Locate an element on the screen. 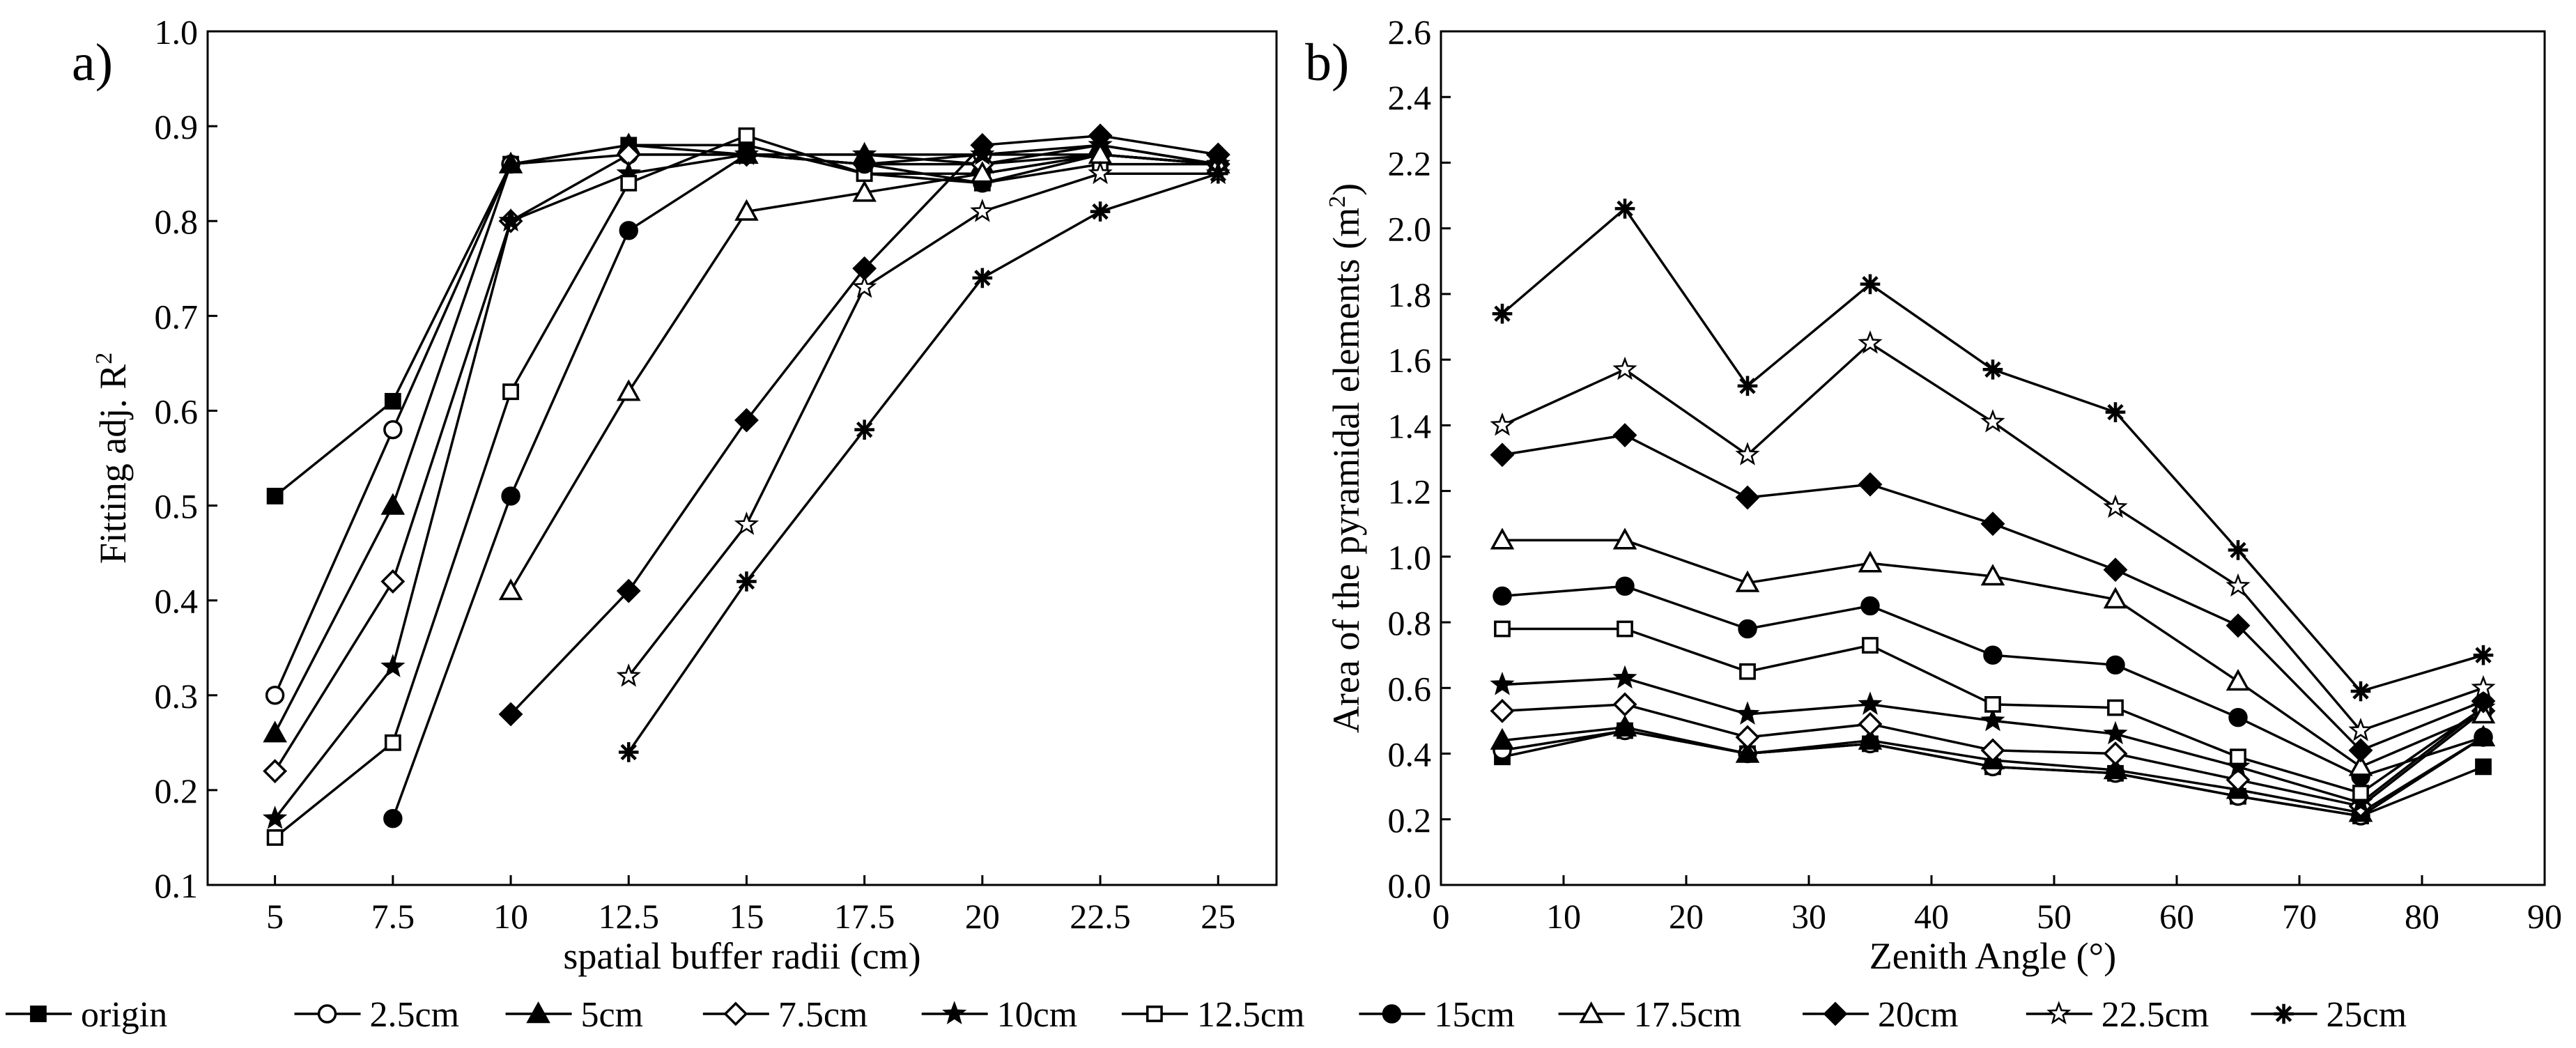  b-point-10cm-shape is located at coordinates (1747, 713).